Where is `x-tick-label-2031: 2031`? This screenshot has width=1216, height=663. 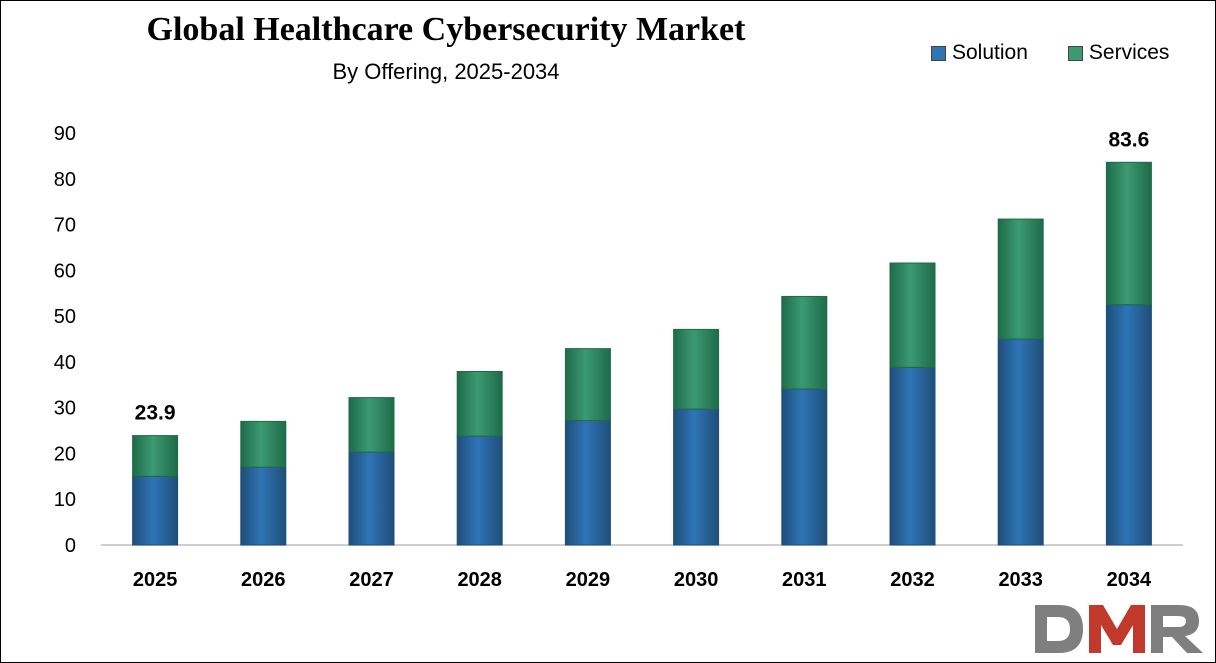 x-tick-label-2031: 2031 is located at coordinates (804, 580).